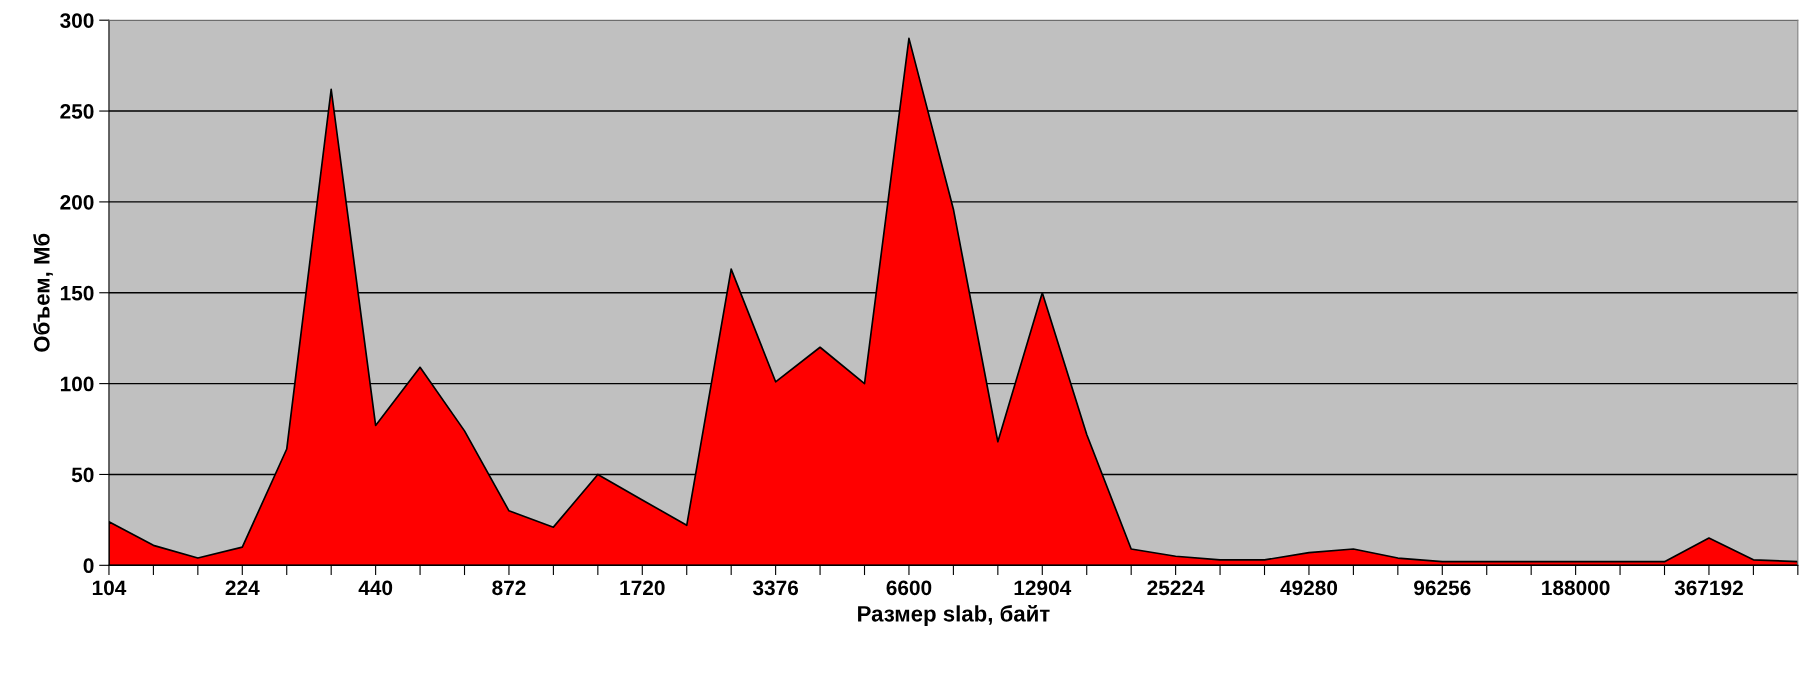 This screenshot has height=673, width=1816. Describe the element at coordinates (77, 384) in the screenshot. I see `y-tick-label: 100` at that location.